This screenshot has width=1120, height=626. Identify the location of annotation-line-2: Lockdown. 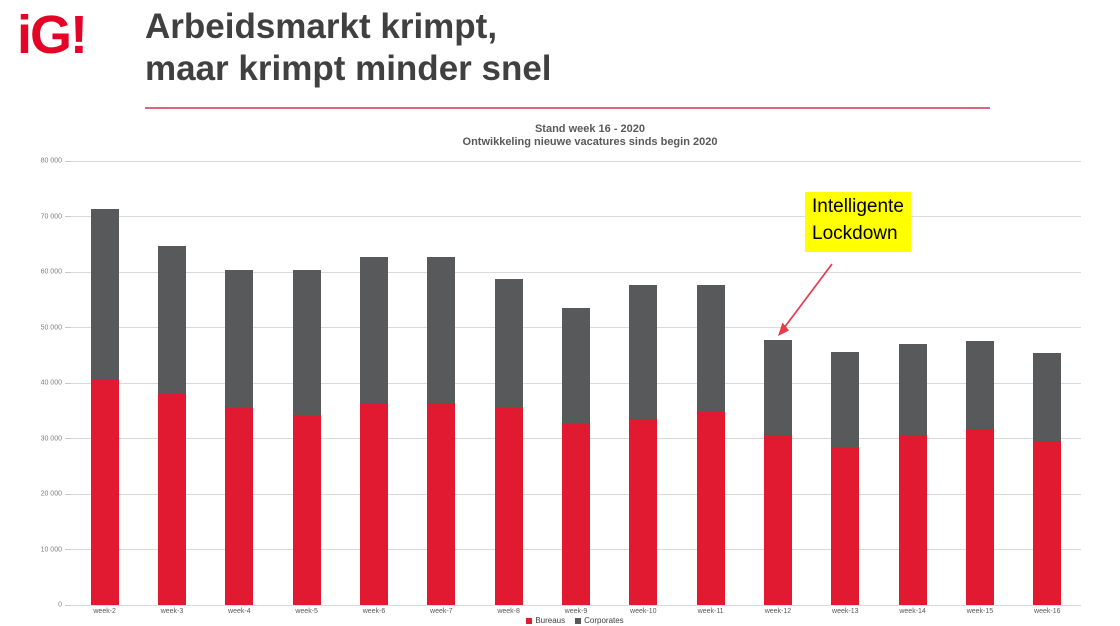
(855, 233).